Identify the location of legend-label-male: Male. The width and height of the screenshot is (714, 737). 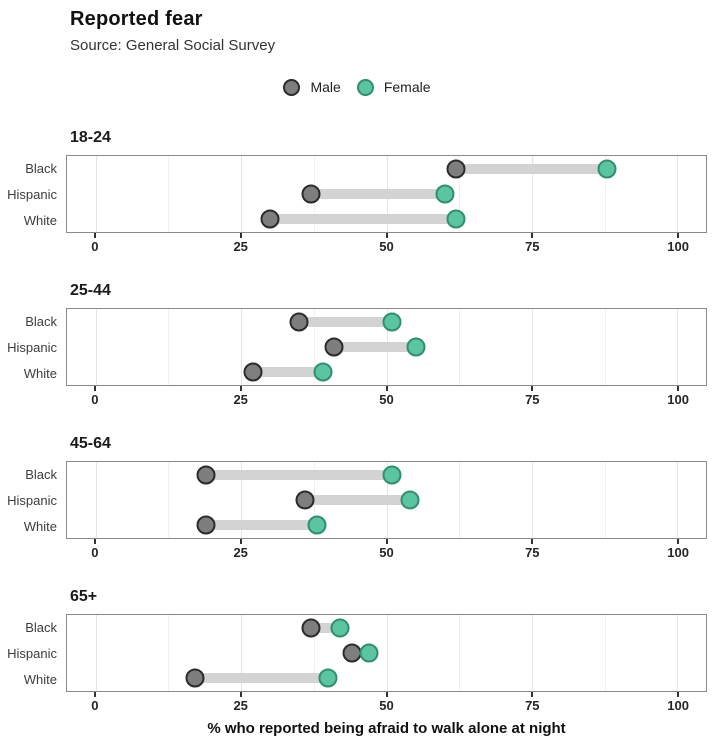
(325, 87).